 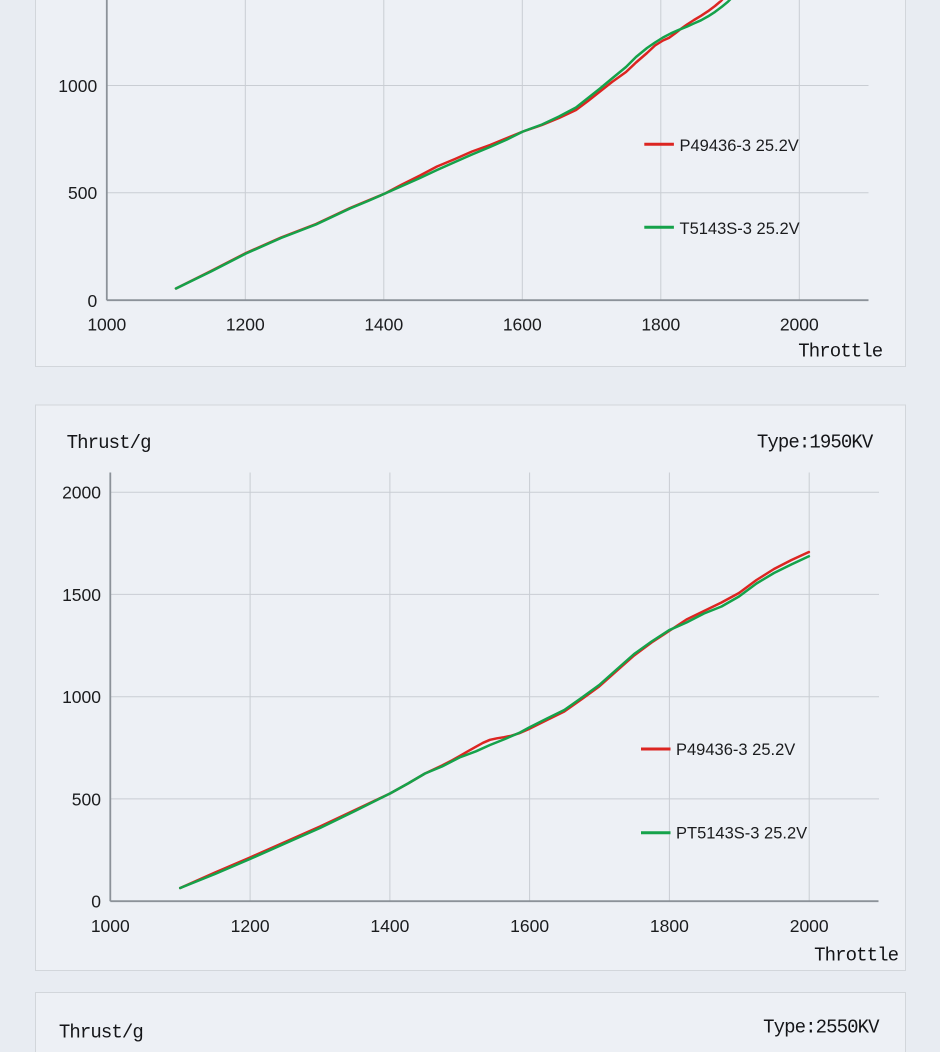 What do you see at coordinates (81, 595) in the screenshot?
I see `svg-text: 1500` at bounding box center [81, 595].